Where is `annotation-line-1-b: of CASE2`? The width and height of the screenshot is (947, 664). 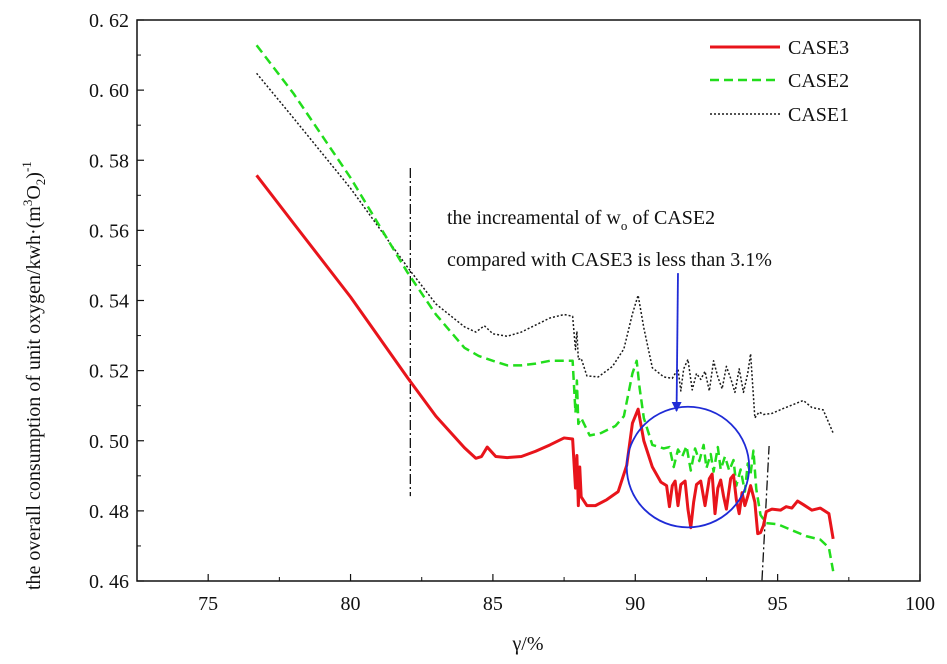
annotation-line-1-b: of CASE2 is located at coordinates (671, 218).